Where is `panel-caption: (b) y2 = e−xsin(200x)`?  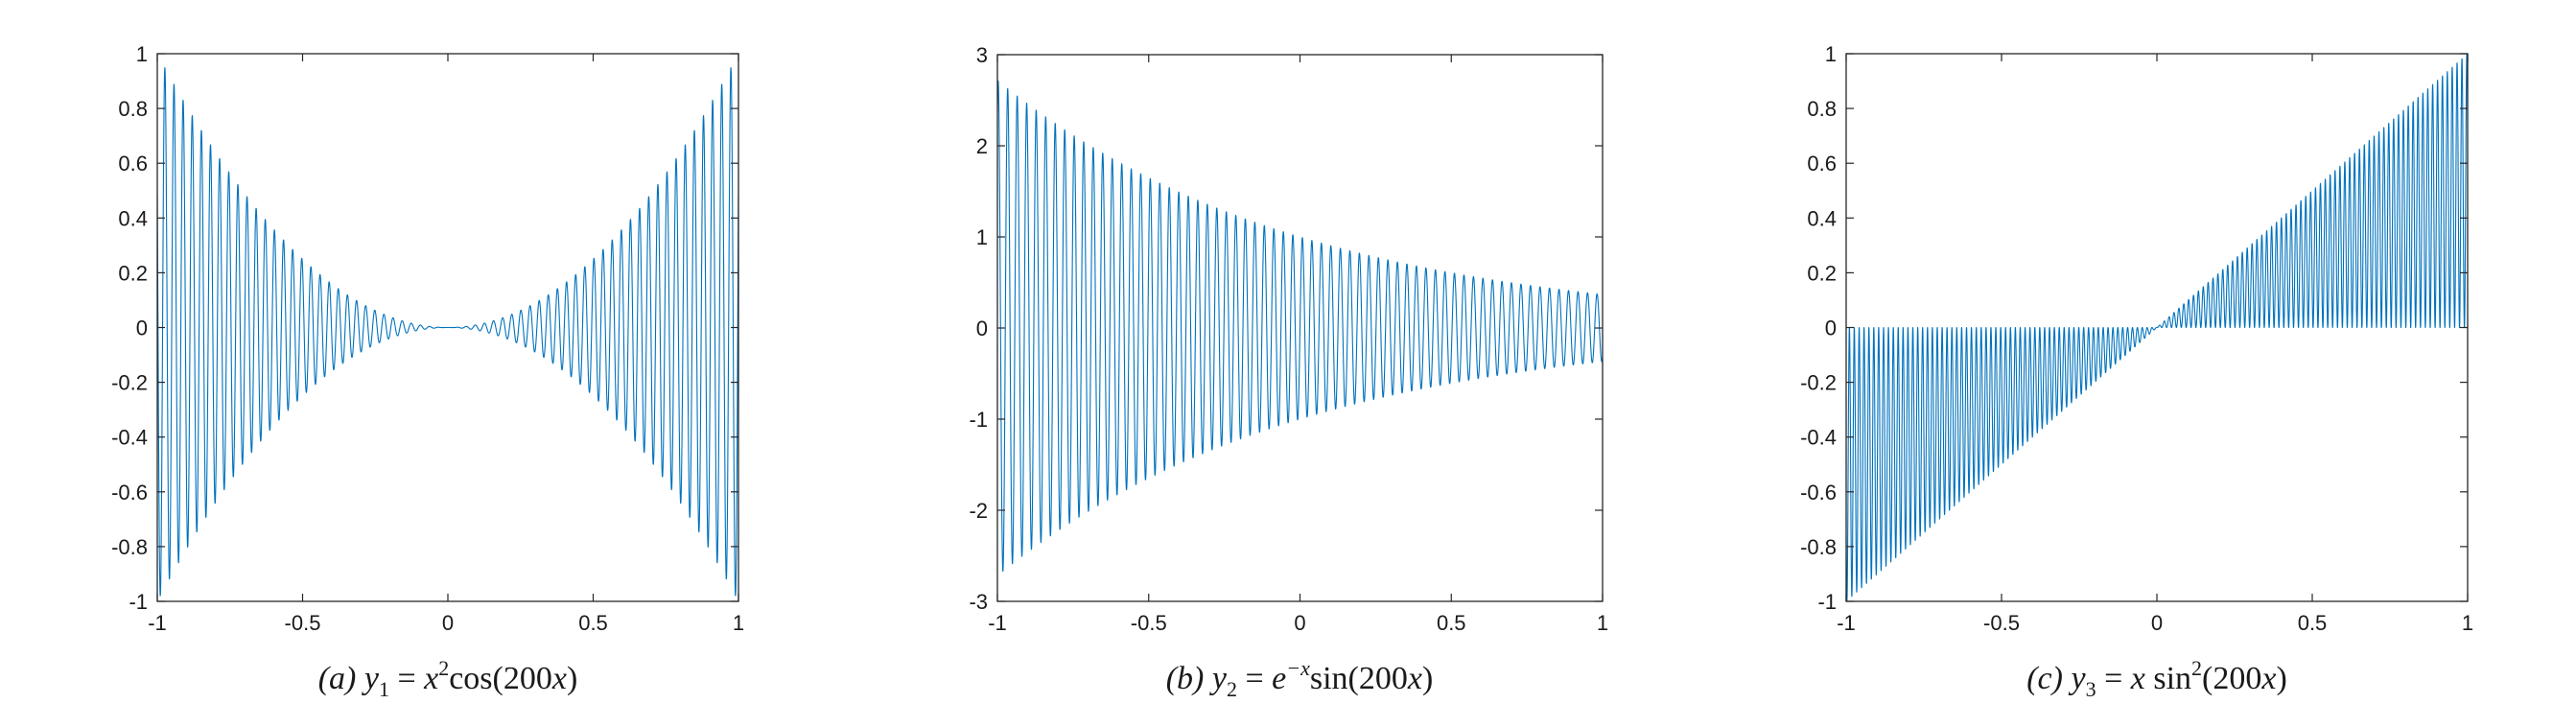 panel-caption: (b) y2 = e−xsin(200x) is located at coordinates (1300, 678).